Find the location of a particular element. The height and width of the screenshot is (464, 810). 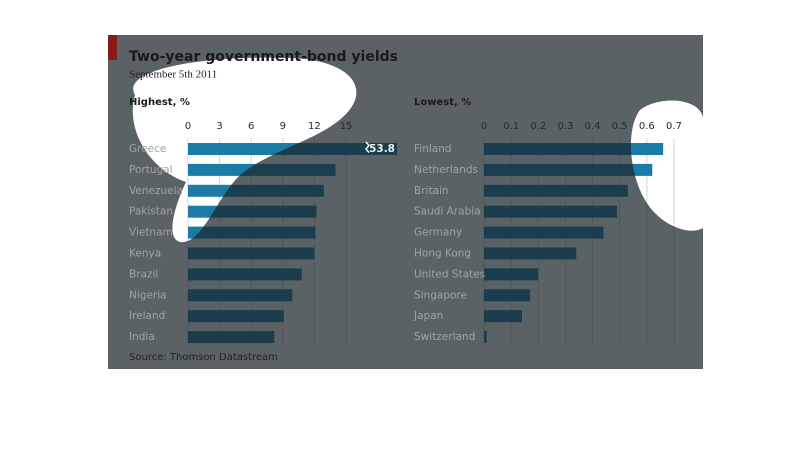

x-tick-label: 0.2 is located at coordinates (538, 126).